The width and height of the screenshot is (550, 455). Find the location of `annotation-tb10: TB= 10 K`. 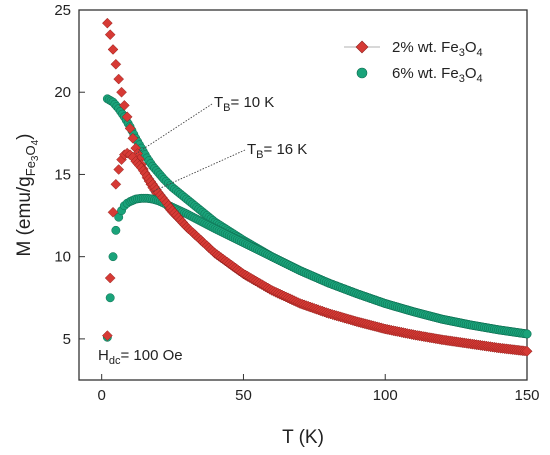

annotation-tb10: TB= 10 K is located at coordinates (244, 104).